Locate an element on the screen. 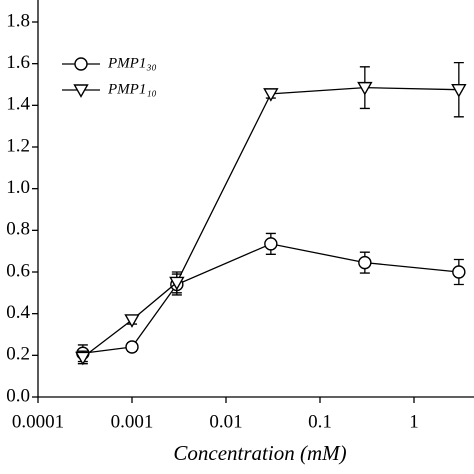 The width and height of the screenshot is (474, 474). y-tick-label: 1.8 is located at coordinates (18, 20).